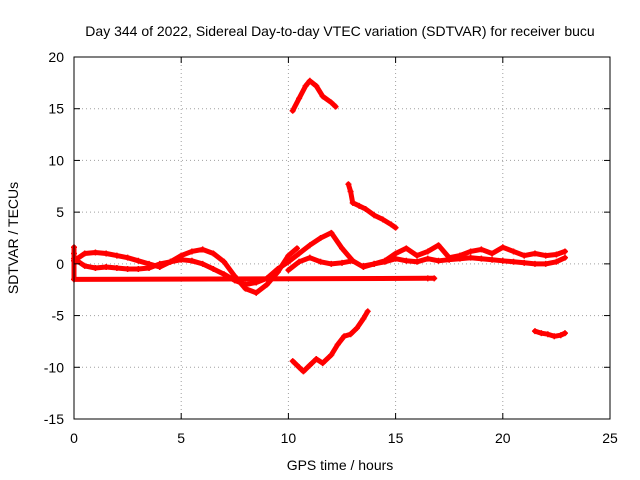 This screenshot has width=640, height=480. Describe the element at coordinates (60, 212) in the screenshot. I see `y-tick-label: 5` at that location.